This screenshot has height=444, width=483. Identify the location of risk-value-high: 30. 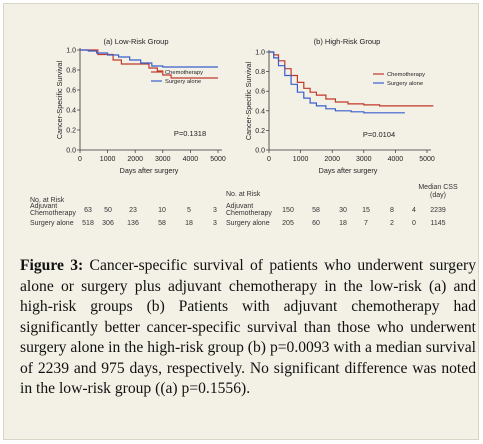
(343, 210).